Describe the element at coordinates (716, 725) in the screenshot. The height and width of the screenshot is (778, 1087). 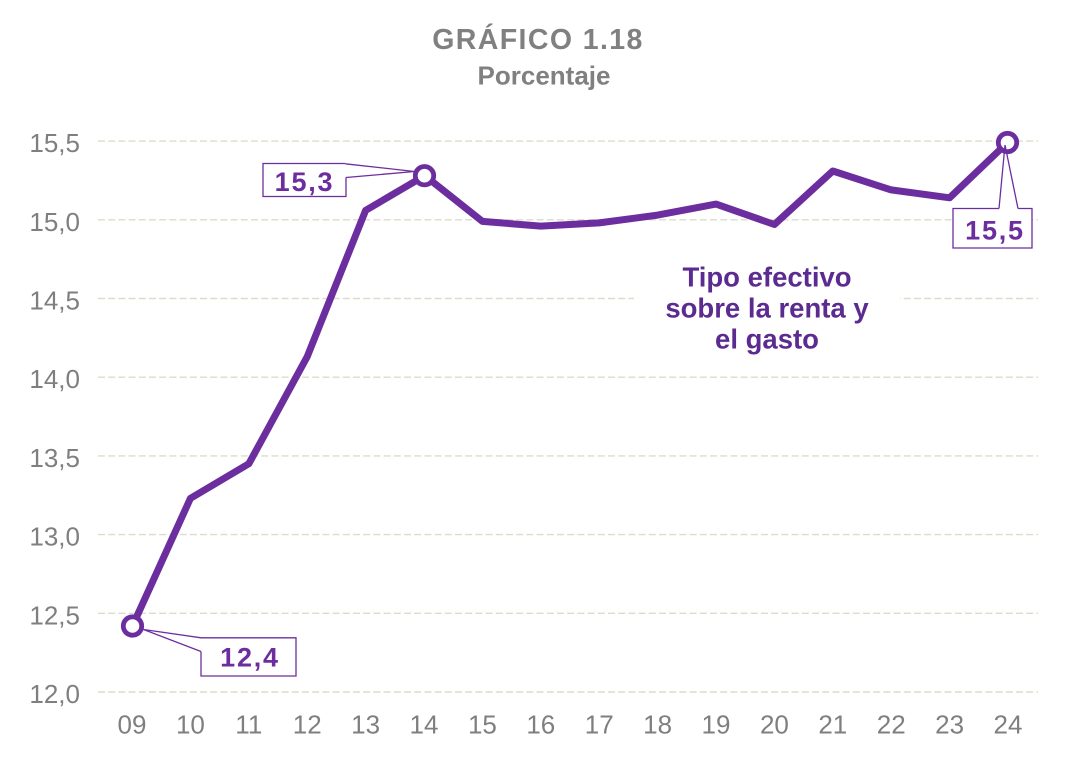
I see `svg-text: 19` at that location.